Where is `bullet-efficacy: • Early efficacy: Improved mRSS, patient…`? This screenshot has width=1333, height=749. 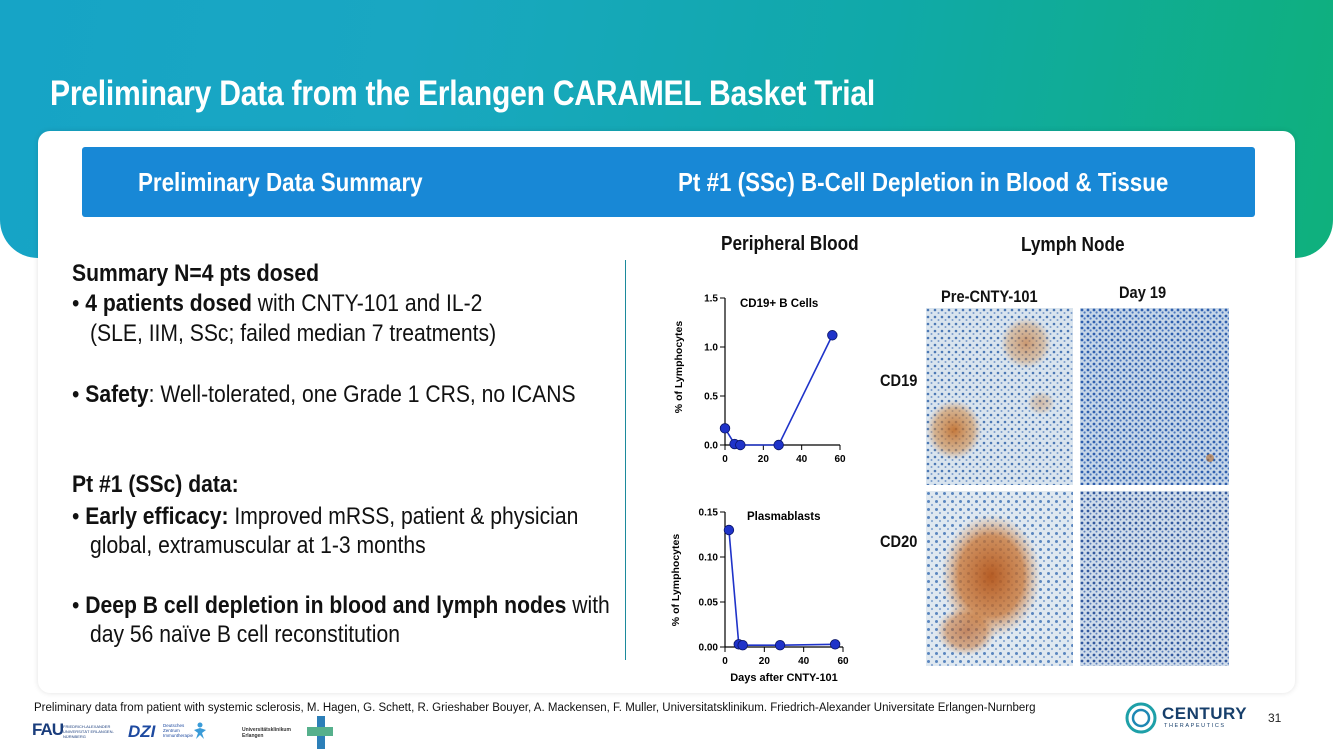
bullet-efficacy: • Early efficacy: Improved mRSS, patient… is located at coordinates (325, 517).